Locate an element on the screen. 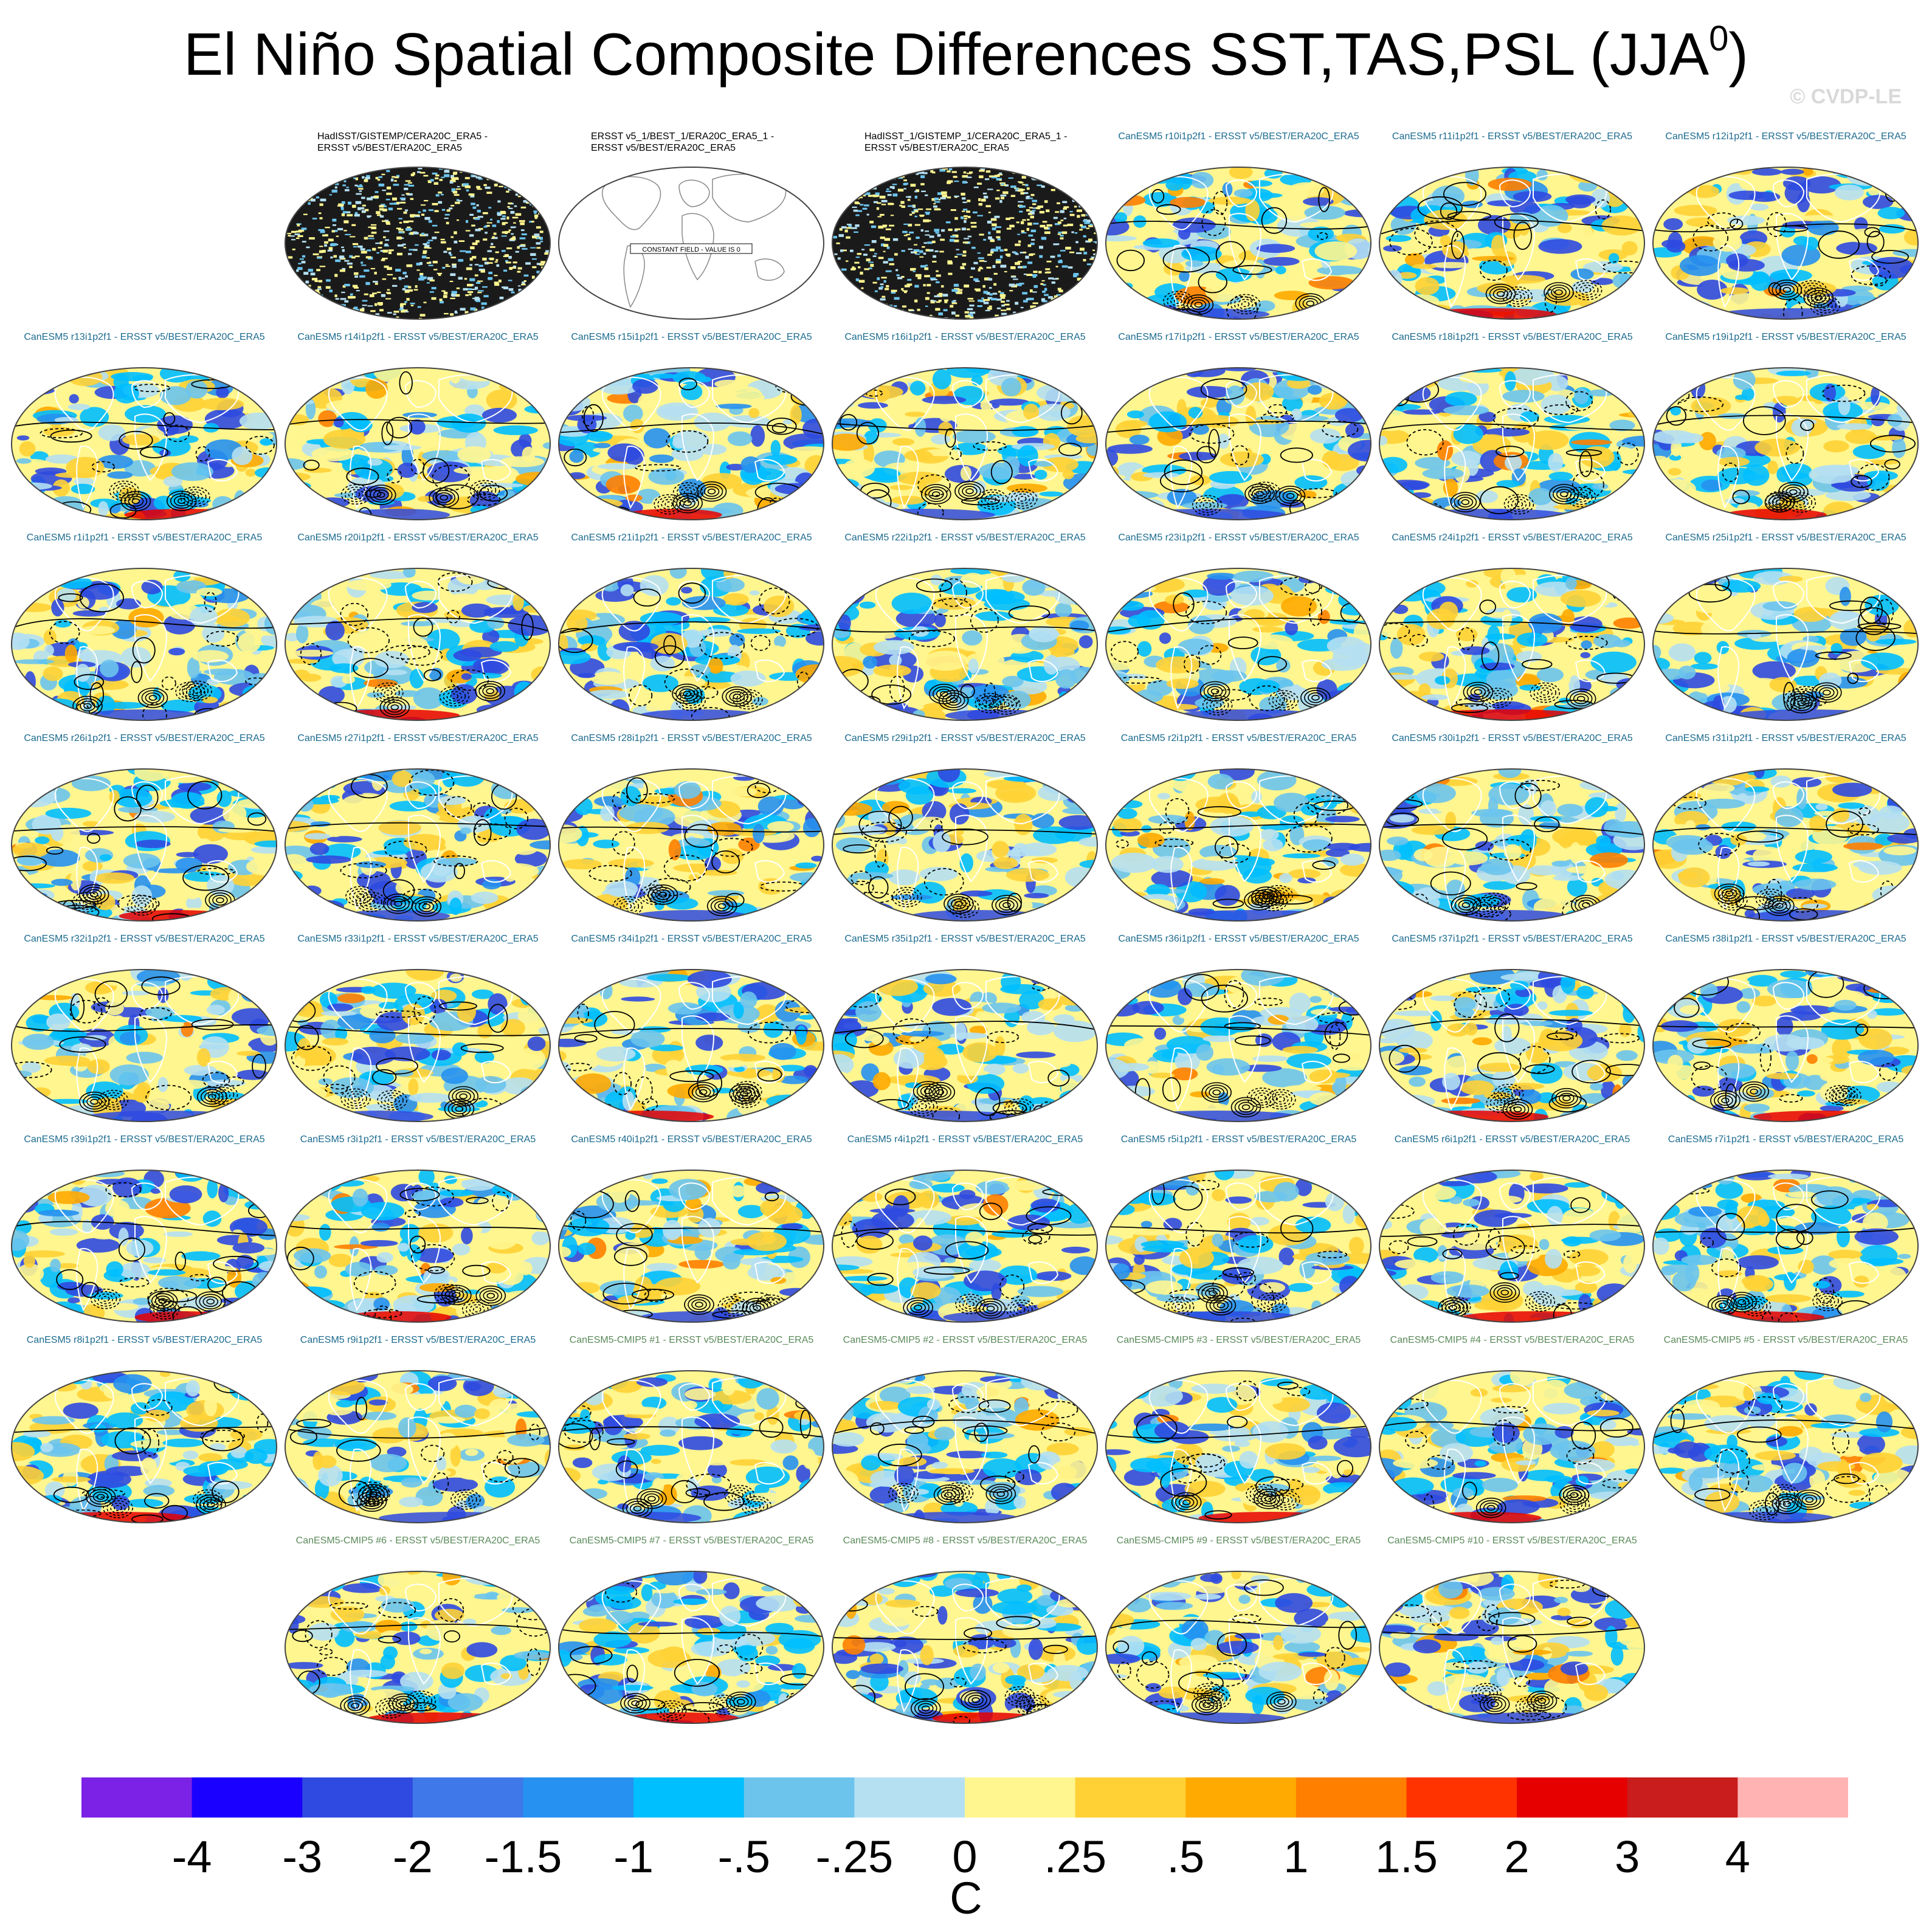 Image resolution: width=1932 pixels, height=1930 pixels. colorbar-tick-label: .5 is located at coordinates (1186, 1857).